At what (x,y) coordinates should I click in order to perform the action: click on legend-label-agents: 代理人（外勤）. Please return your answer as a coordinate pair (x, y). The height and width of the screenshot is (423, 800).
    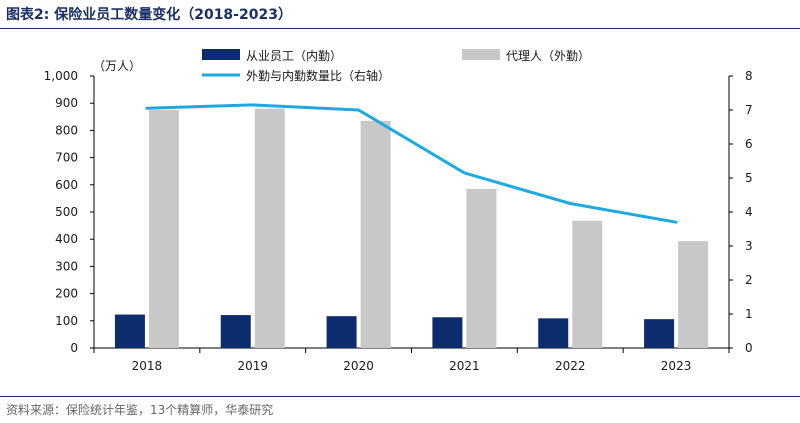
    Looking at the image, I should click on (548, 56).